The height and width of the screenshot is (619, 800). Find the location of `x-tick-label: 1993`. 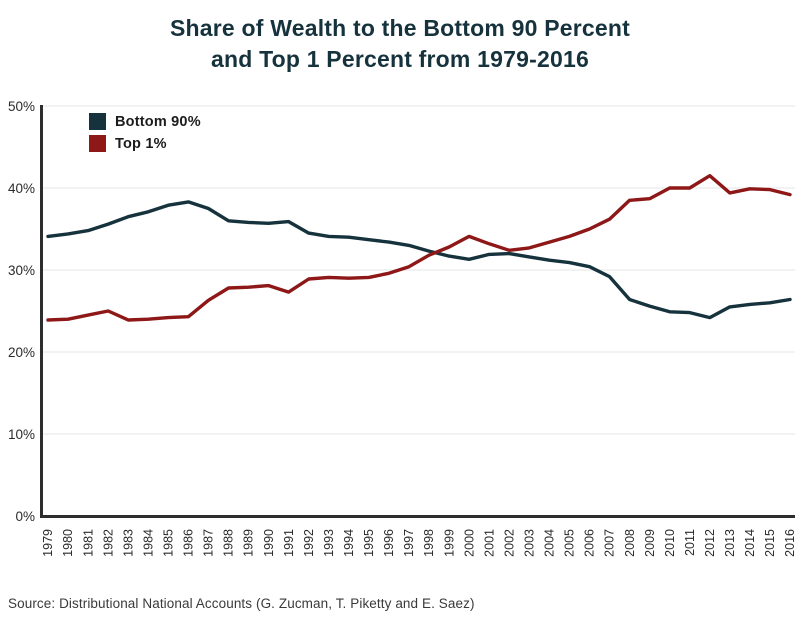

x-tick-label: 1993 is located at coordinates (329, 543).